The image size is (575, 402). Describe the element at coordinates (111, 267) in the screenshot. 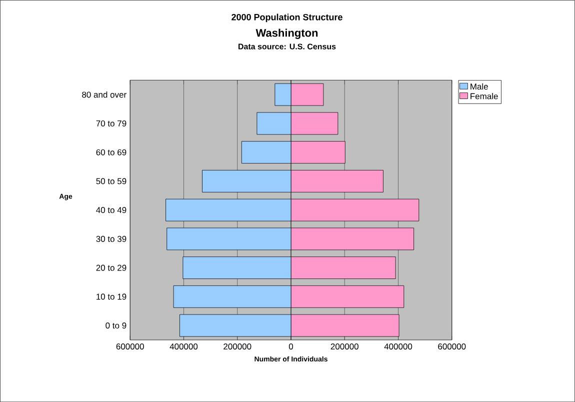

I see `y-tick-label: 20 to 29` at that location.